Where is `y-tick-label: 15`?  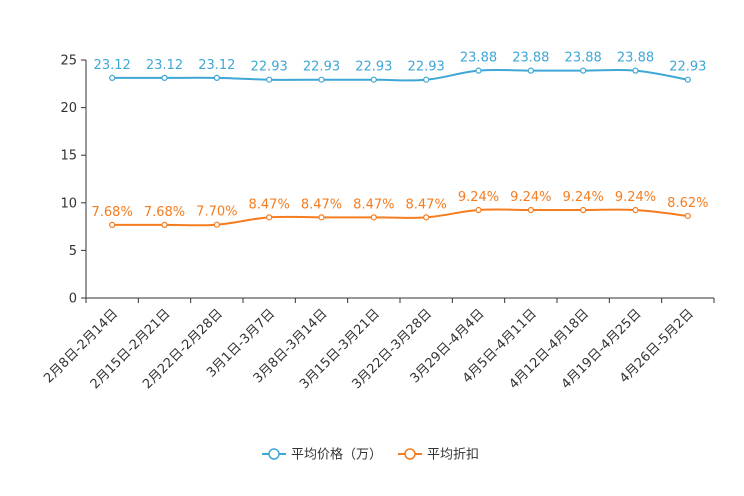 y-tick-label: 15 is located at coordinates (68, 156).